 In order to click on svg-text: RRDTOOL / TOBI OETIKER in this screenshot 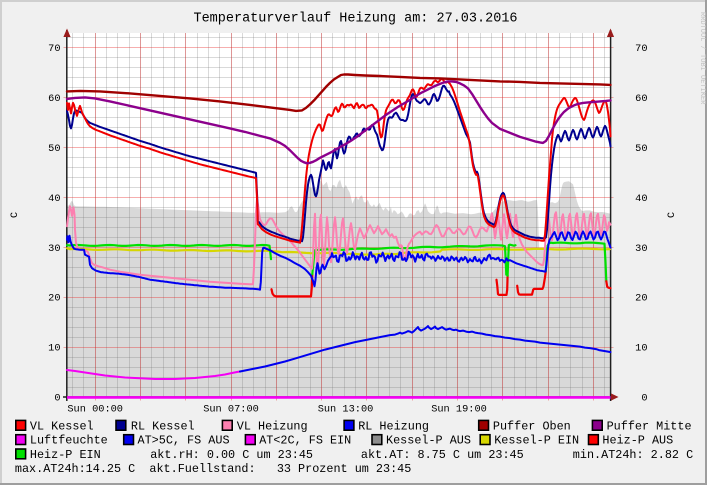, I will do `click(702, 58)`.